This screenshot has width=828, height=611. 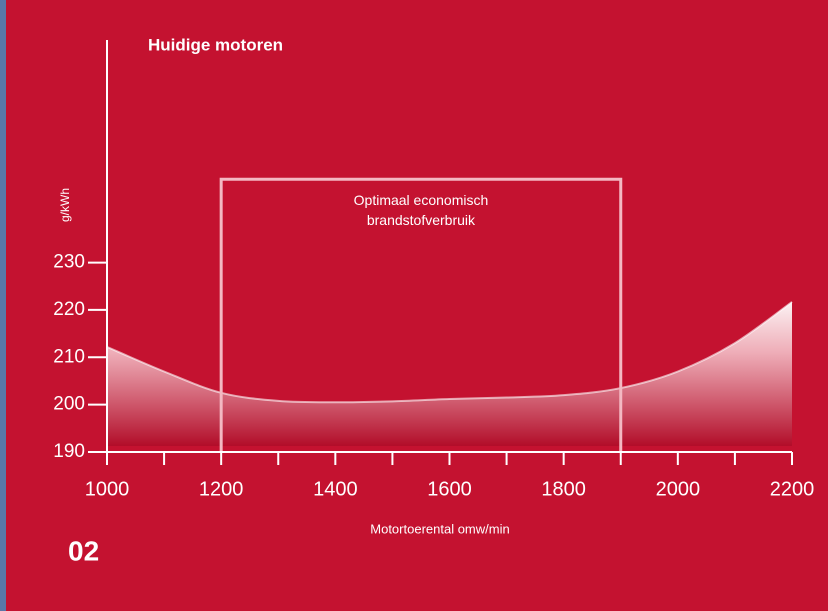 I want to click on x-tick-label: 1000, so click(x=107, y=489).